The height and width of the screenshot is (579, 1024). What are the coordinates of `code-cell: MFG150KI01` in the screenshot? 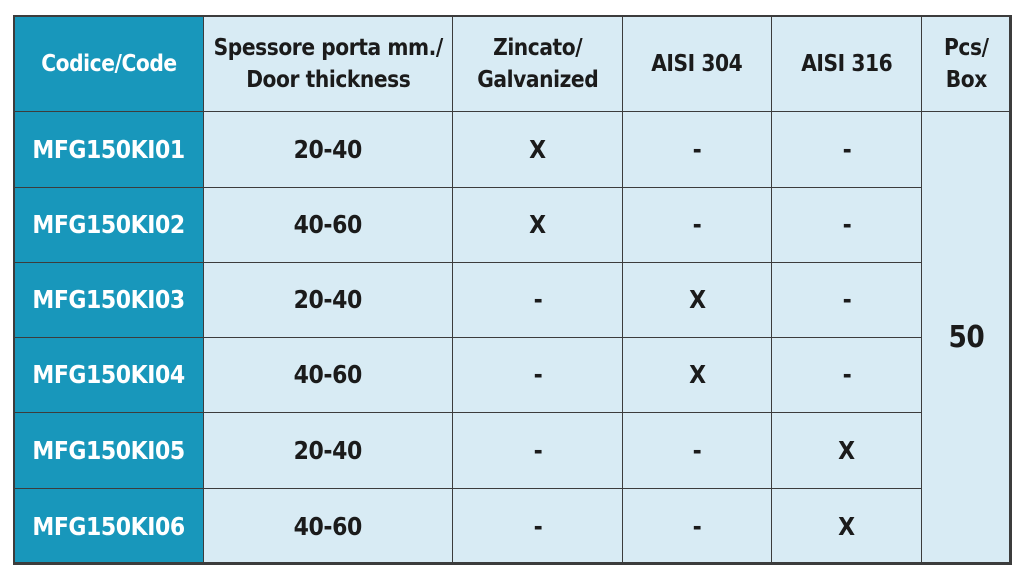 It's located at (108, 149).